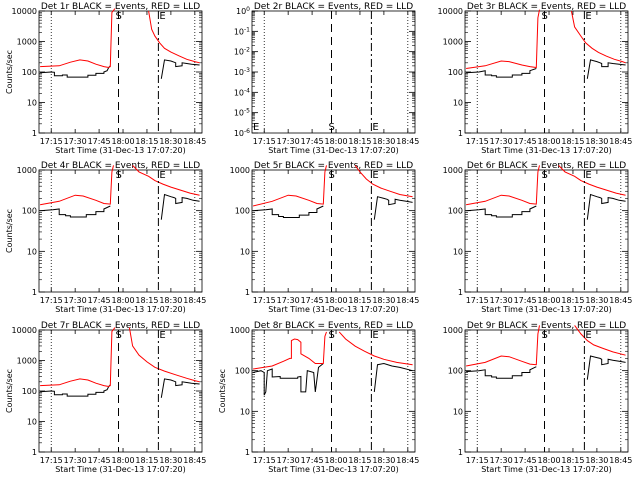  What do you see at coordinates (242, 92) in the screenshot?
I see `y-tick-label: 10⁻⁴` at bounding box center [242, 92].